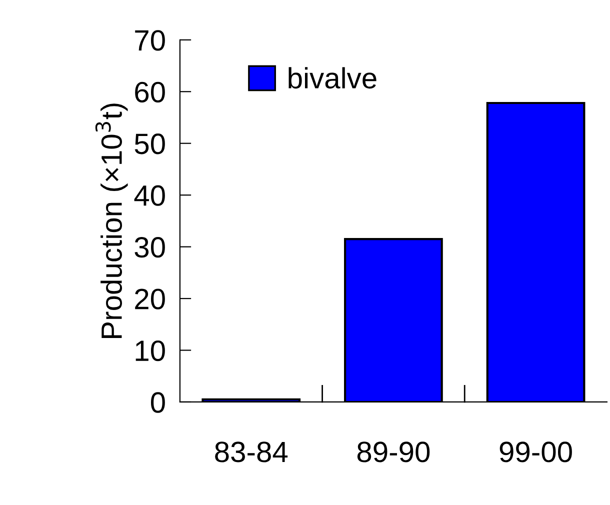 The height and width of the screenshot is (505, 610). What do you see at coordinates (150, 299) in the screenshot?
I see `y-tick-label: 20` at bounding box center [150, 299].